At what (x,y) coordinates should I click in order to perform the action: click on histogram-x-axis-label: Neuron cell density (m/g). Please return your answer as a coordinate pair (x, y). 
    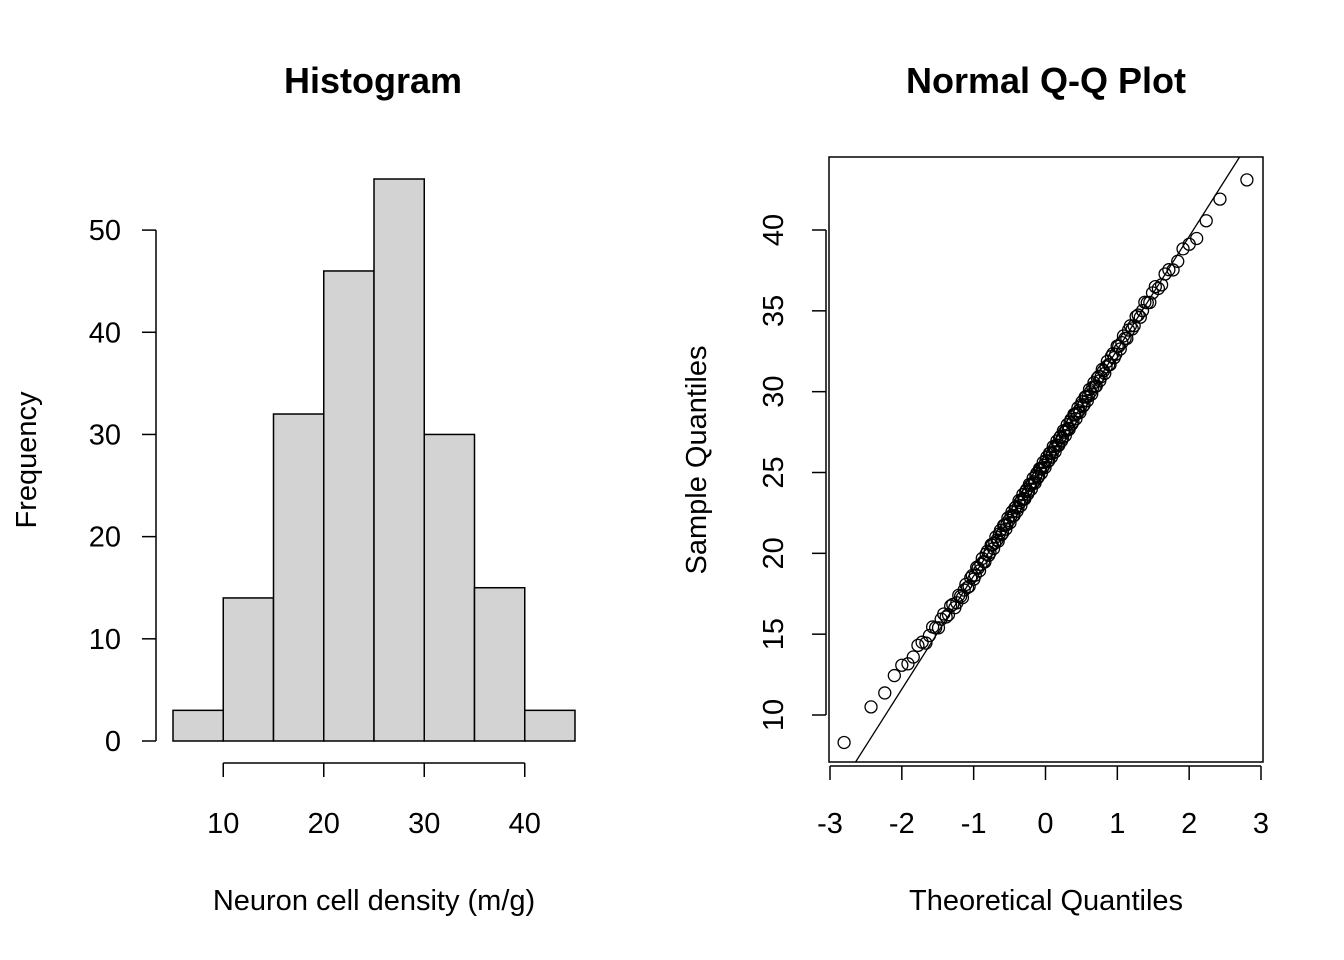
    Looking at the image, I should click on (374, 901).